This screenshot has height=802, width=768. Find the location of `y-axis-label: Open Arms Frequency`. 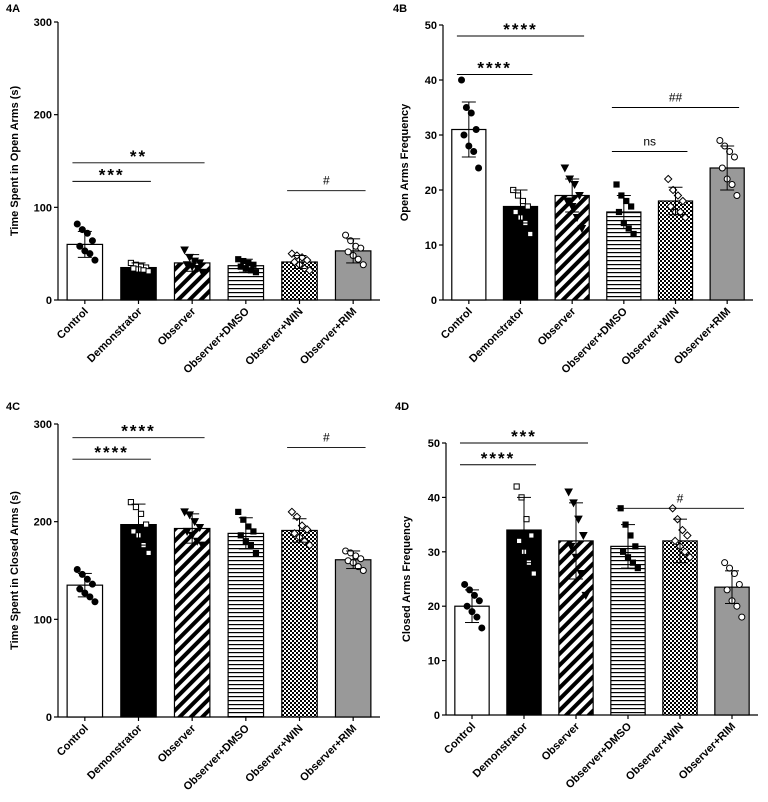

y-axis-label: Open Arms Frequency is located at coordinates (405, 162).